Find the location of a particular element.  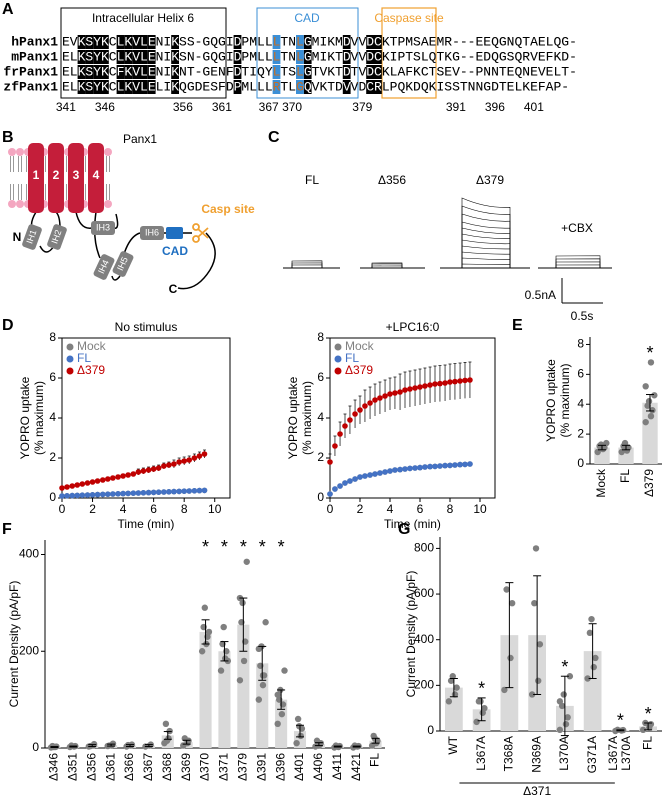

x-tick-label: Mock is located at coordinates (601, 483).